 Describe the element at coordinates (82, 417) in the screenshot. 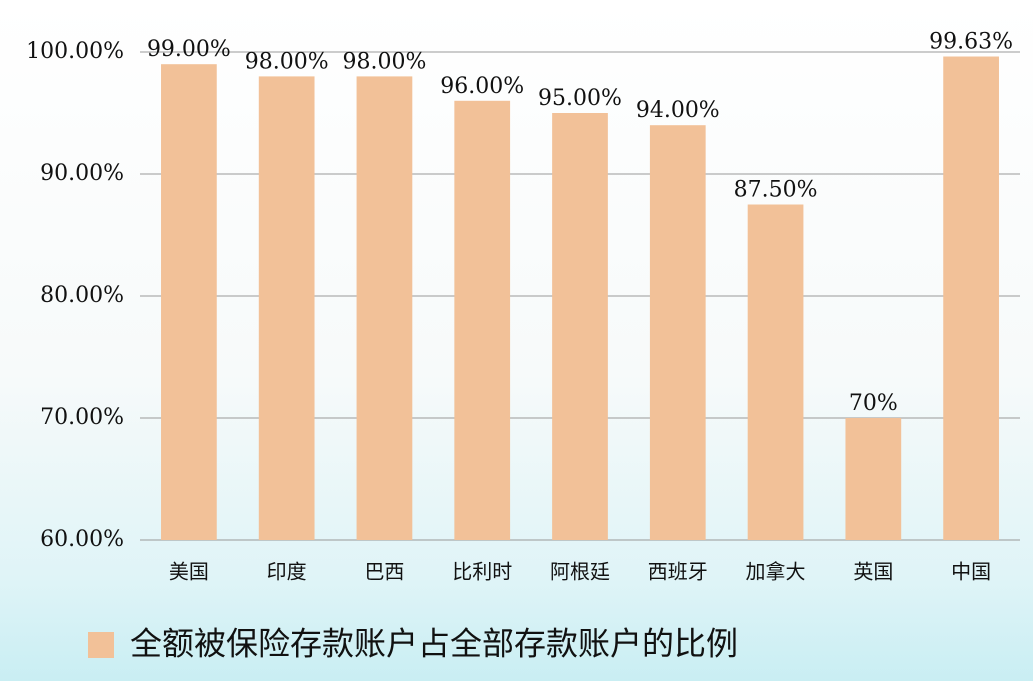

I see `y-tick-label: 70.00%` at that location.